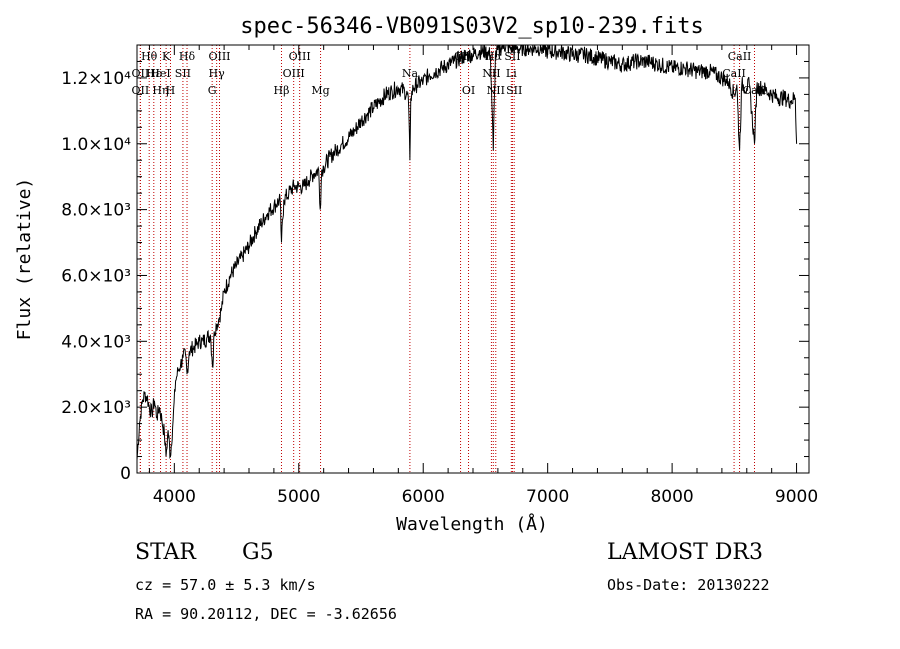 The width and height of the screenshot is (900, 649). I want to click on x-tick-label: 9000, so click(796, 497).